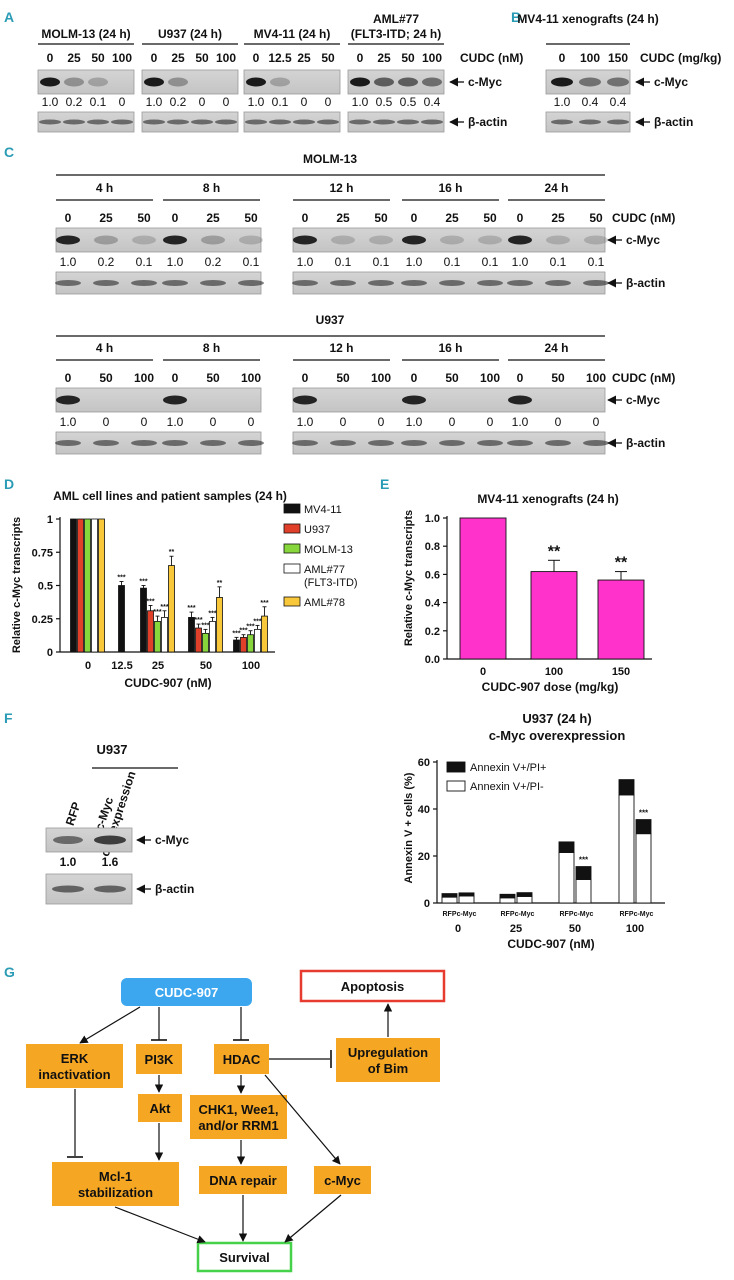 This screenshot has height=1280, width=734. Describe the element at coordinates (342, 1180) in the screenshot. I see `c-myc-box-label: c-Myc` at that location.